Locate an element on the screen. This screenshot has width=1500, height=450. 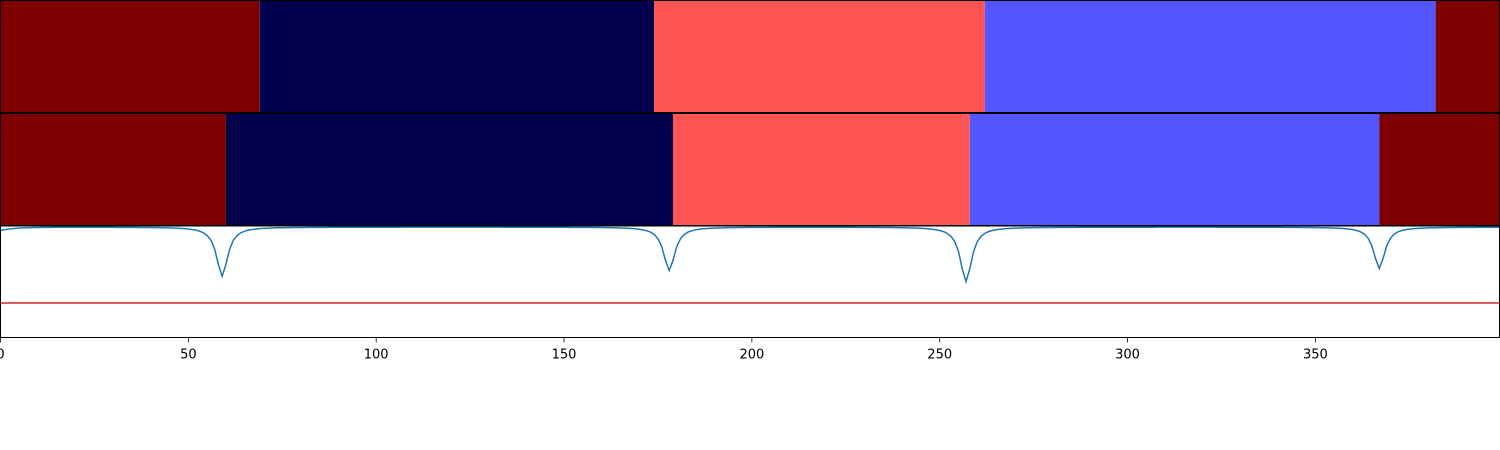
x-tick-label-150: 150 is located at coordinates (564, 355).